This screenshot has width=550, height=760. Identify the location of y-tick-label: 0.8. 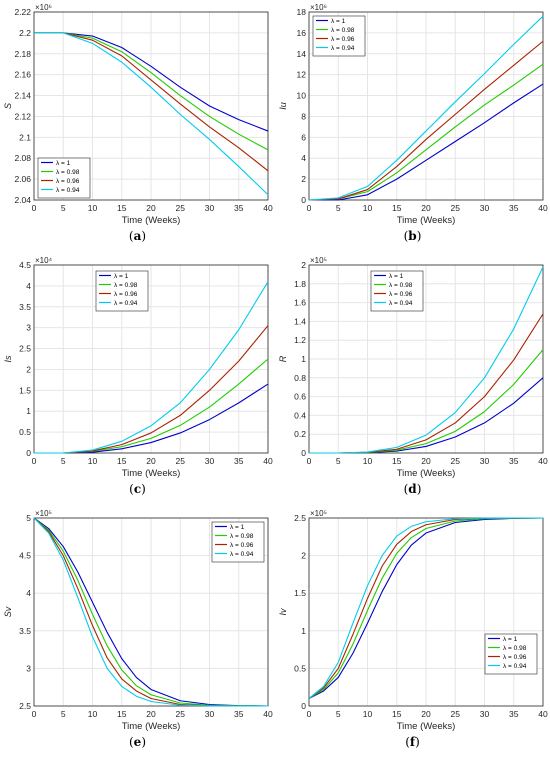
(300, 378).